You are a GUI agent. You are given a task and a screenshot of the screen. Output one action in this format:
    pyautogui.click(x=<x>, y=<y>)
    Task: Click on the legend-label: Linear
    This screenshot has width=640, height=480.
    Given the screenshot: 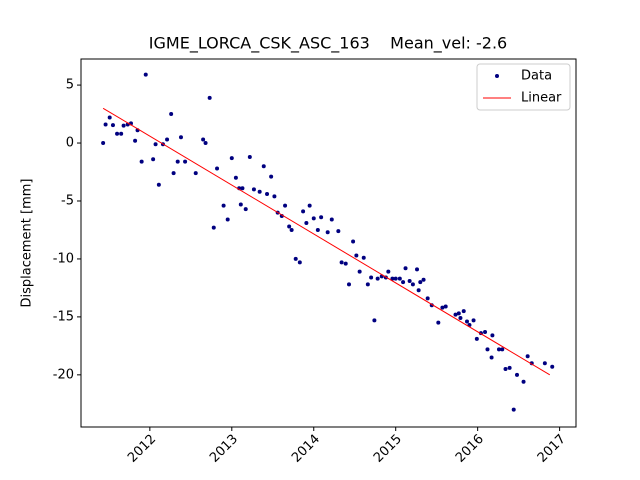 What is the action you would take?
    pyautogui.click(x=541, y=98)
    